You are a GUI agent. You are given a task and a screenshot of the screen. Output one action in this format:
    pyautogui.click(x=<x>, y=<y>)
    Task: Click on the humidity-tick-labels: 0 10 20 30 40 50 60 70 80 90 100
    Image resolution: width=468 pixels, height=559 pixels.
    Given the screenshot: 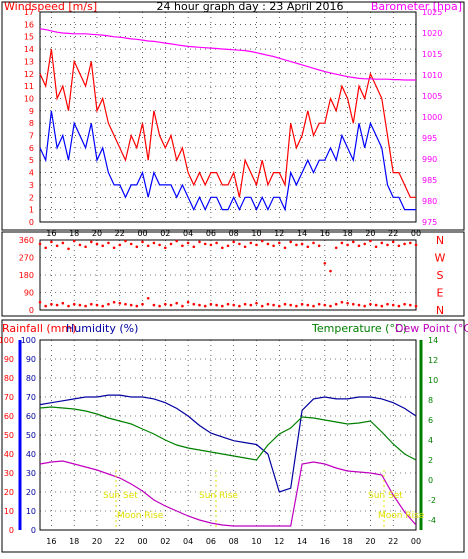 What is the action you would take?
    pyautogui.click(x=28, y=435)
    